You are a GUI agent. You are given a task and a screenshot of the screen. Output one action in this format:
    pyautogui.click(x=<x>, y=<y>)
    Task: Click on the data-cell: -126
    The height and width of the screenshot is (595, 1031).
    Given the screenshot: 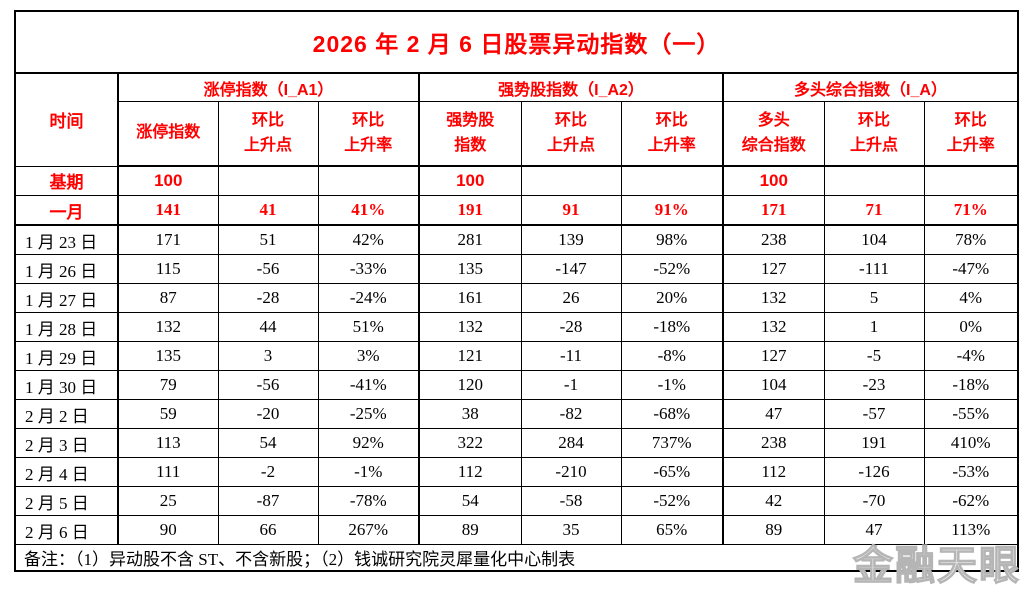 What is the action you would take?
    pyautogui.click(x=874, y=472)
    